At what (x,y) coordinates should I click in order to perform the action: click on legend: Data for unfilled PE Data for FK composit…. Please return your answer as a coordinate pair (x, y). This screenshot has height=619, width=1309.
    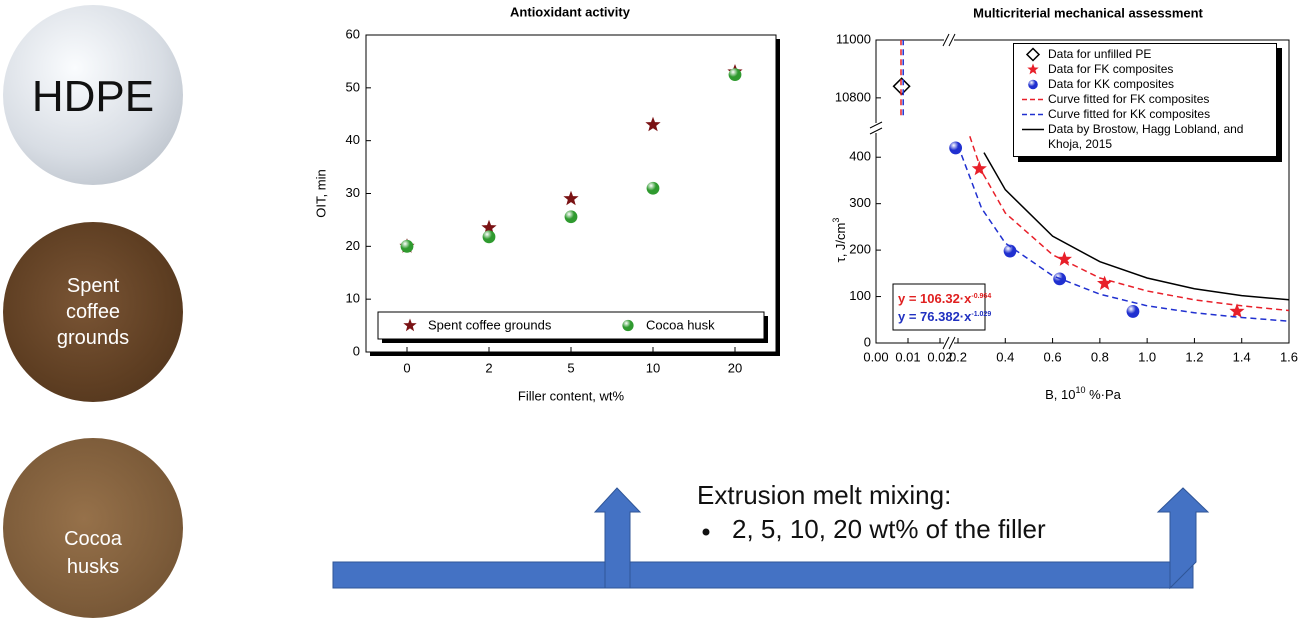
    Looking at the image, I should click on (1145, 100).